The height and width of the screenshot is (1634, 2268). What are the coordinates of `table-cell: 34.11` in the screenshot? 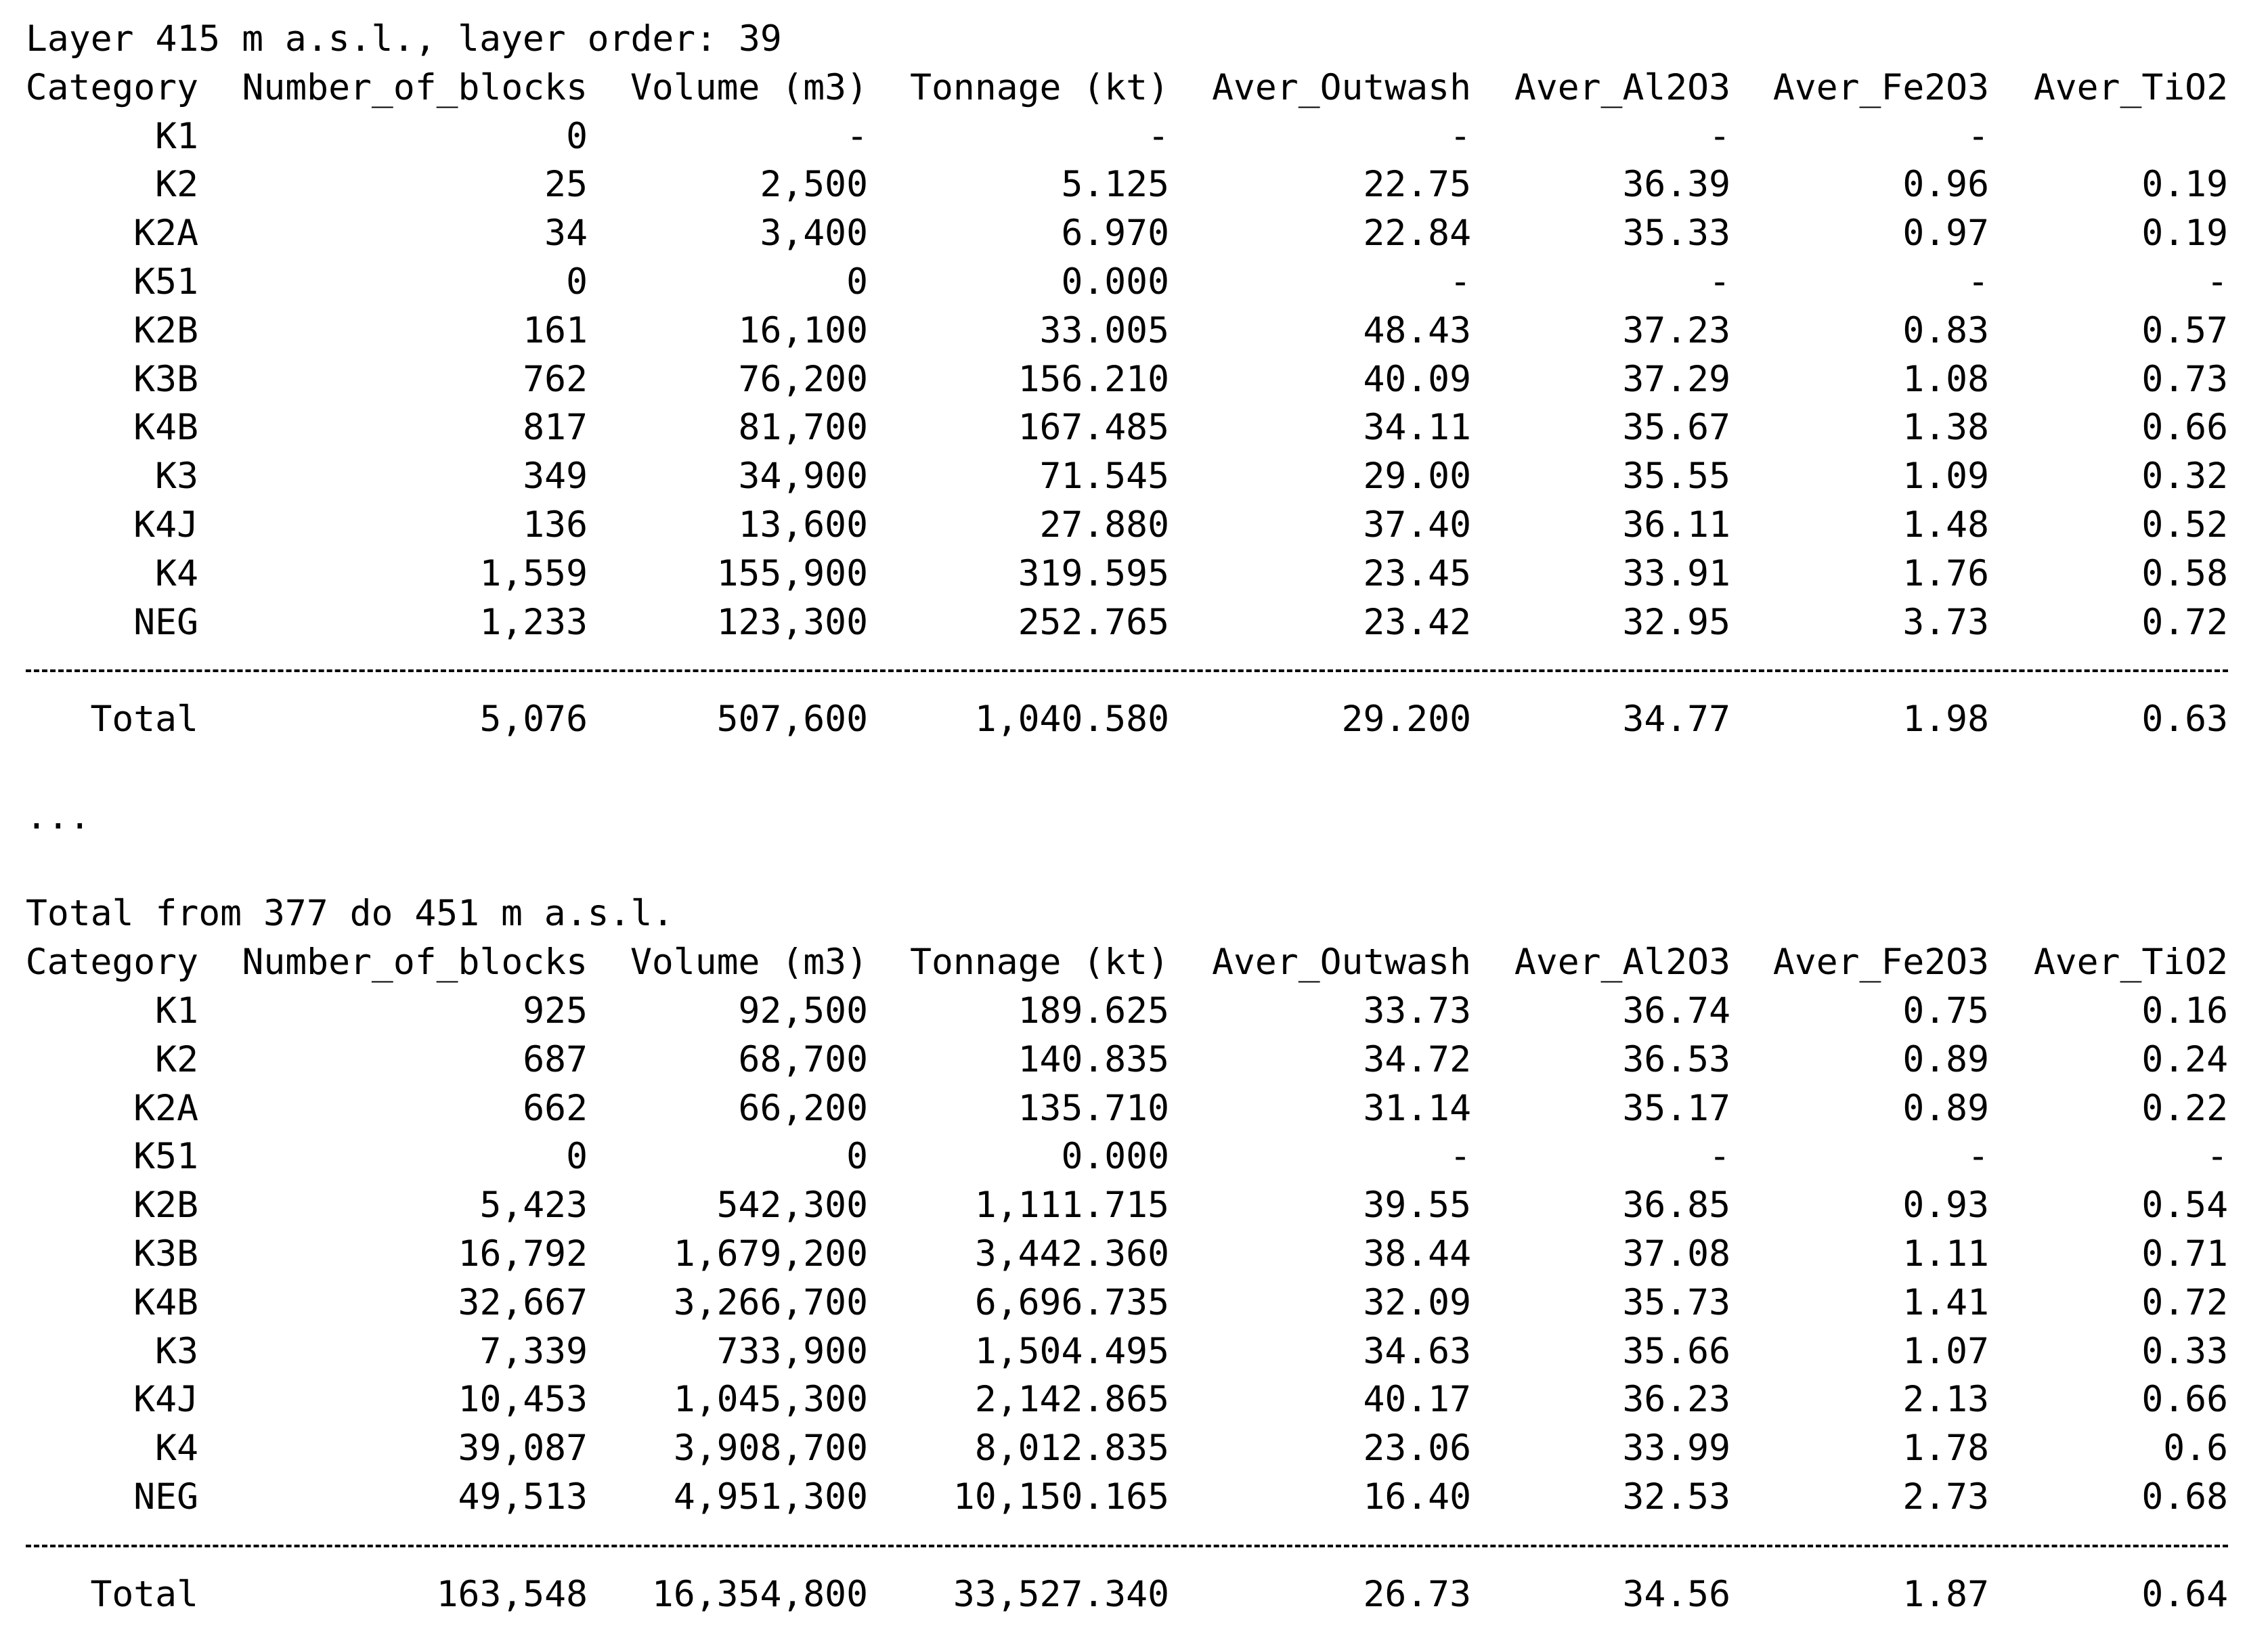 It's located at (1417, 428).